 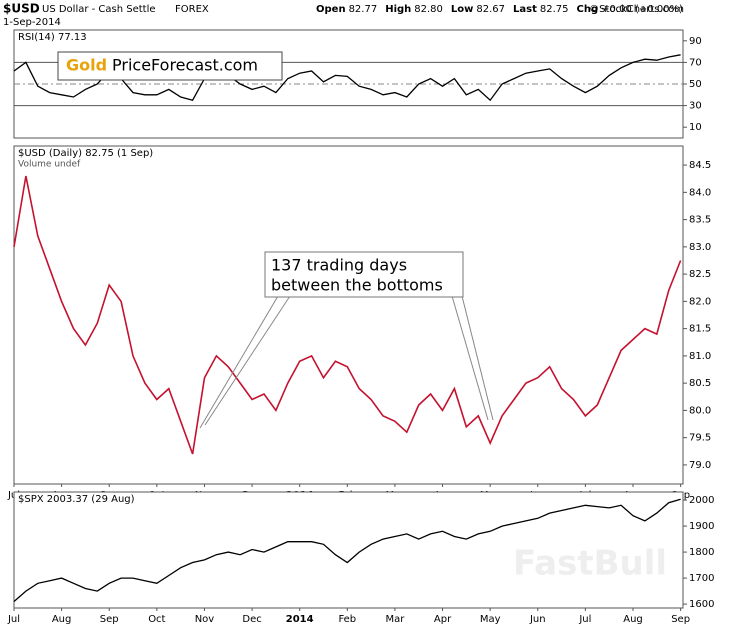 What do you see at coordinates (490, 9) in the screenshot?
I see `quote-value: 82.67` at bounding box center [490, 9].